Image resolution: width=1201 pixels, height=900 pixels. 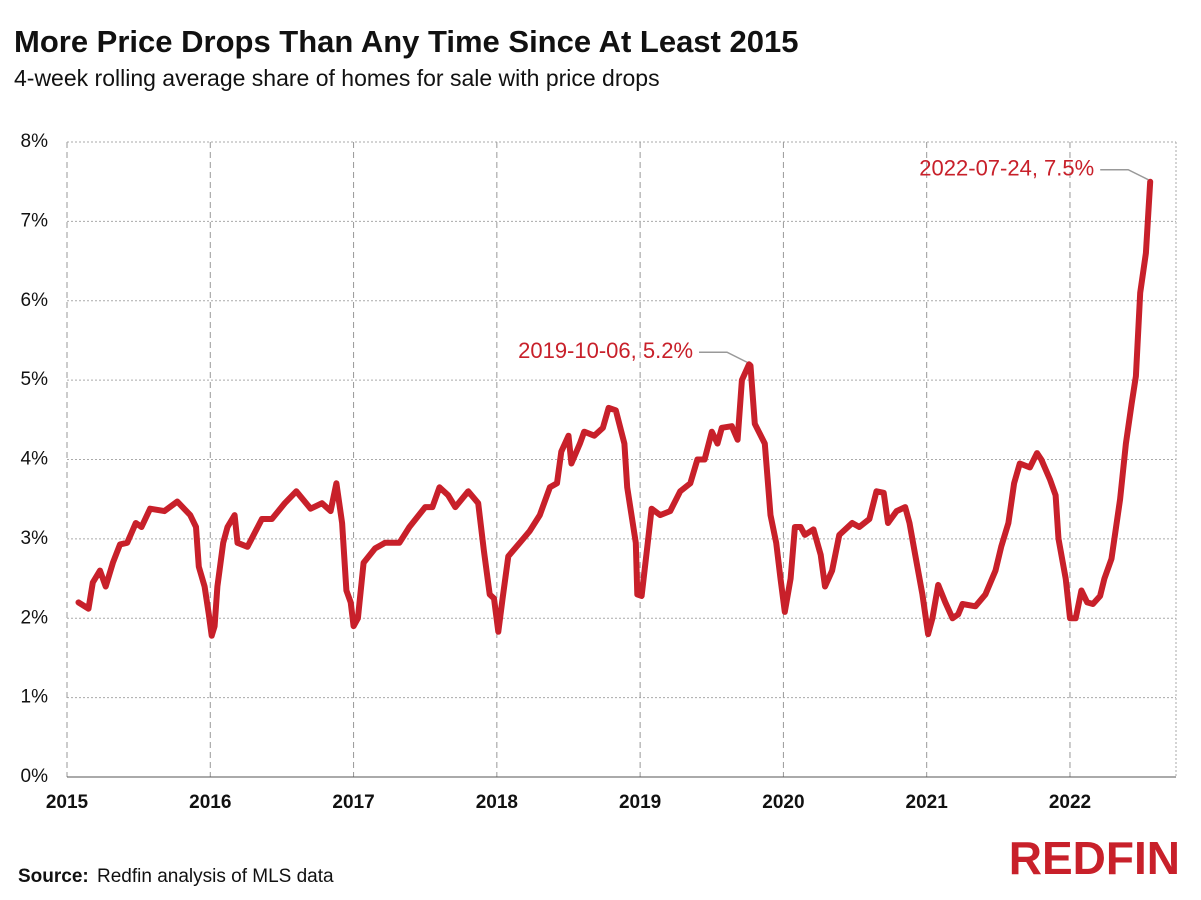 I want to click on y-tick-label: 4%, so click(x=35, y=459).